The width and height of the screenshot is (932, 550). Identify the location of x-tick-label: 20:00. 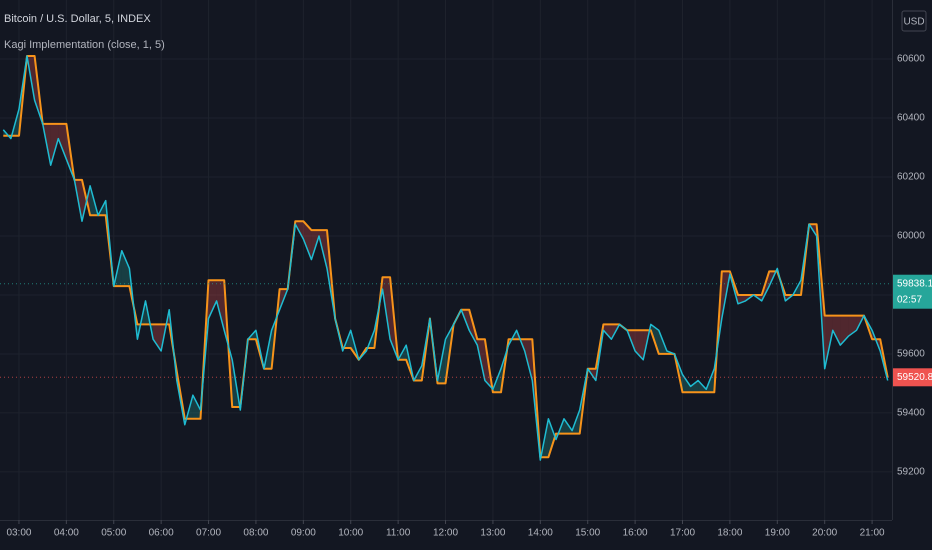
(824, 533).